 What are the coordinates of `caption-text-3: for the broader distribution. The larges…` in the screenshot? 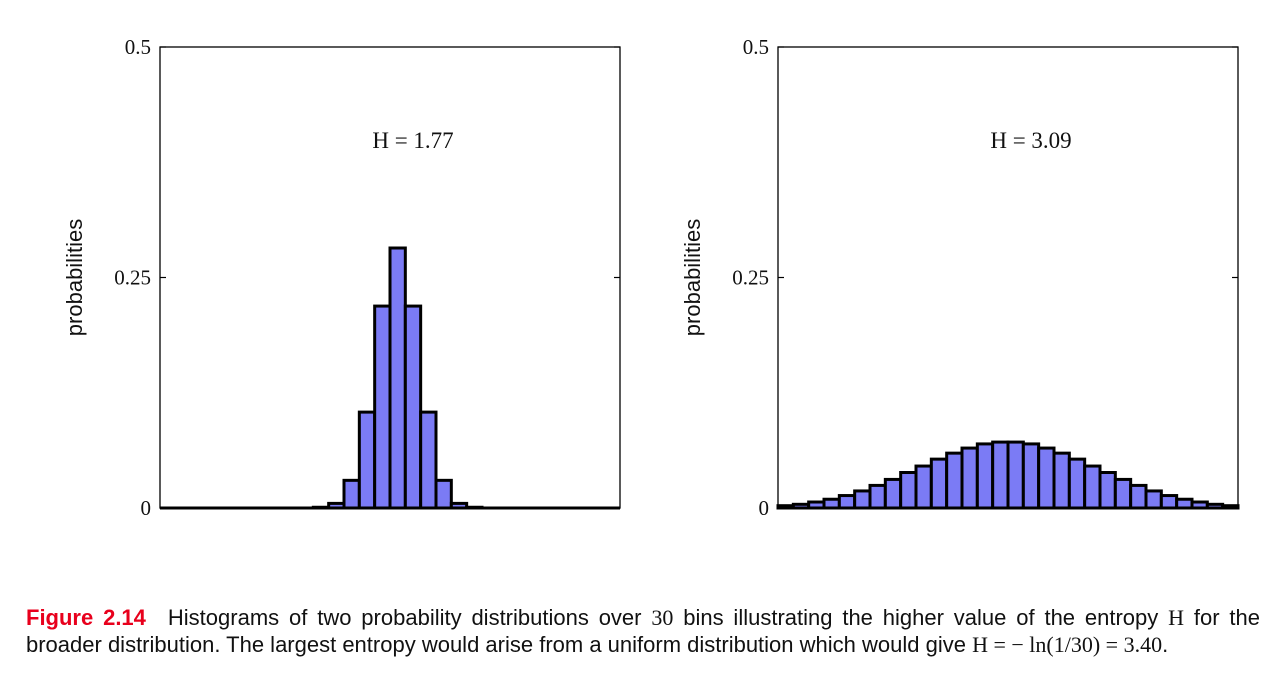 It's located at (643, 631).